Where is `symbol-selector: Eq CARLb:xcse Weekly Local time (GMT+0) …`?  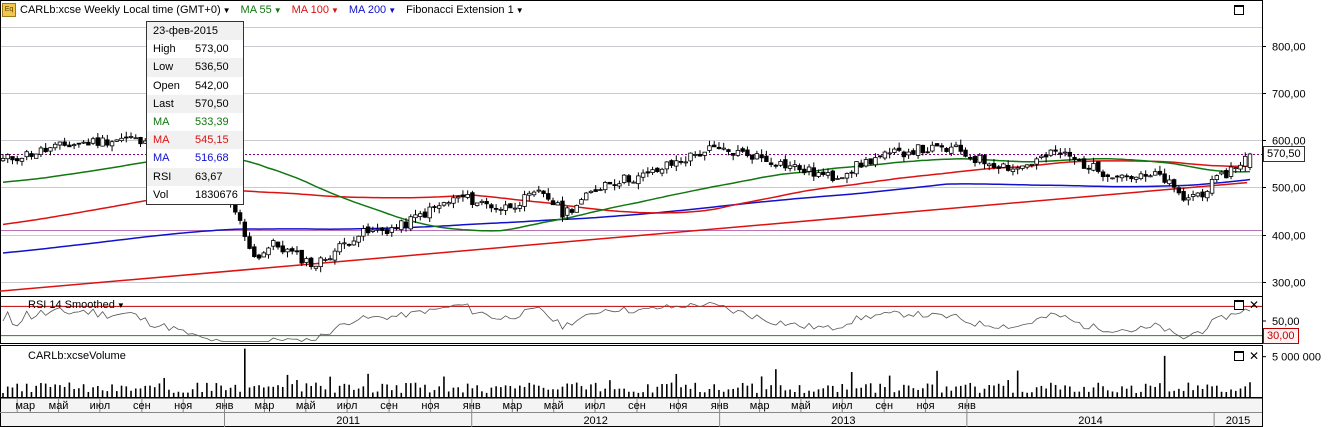 symbol-selector: Eq CARLb:xcse Weekly Local time (GMT+0) … is located at coordinates (116, 10).